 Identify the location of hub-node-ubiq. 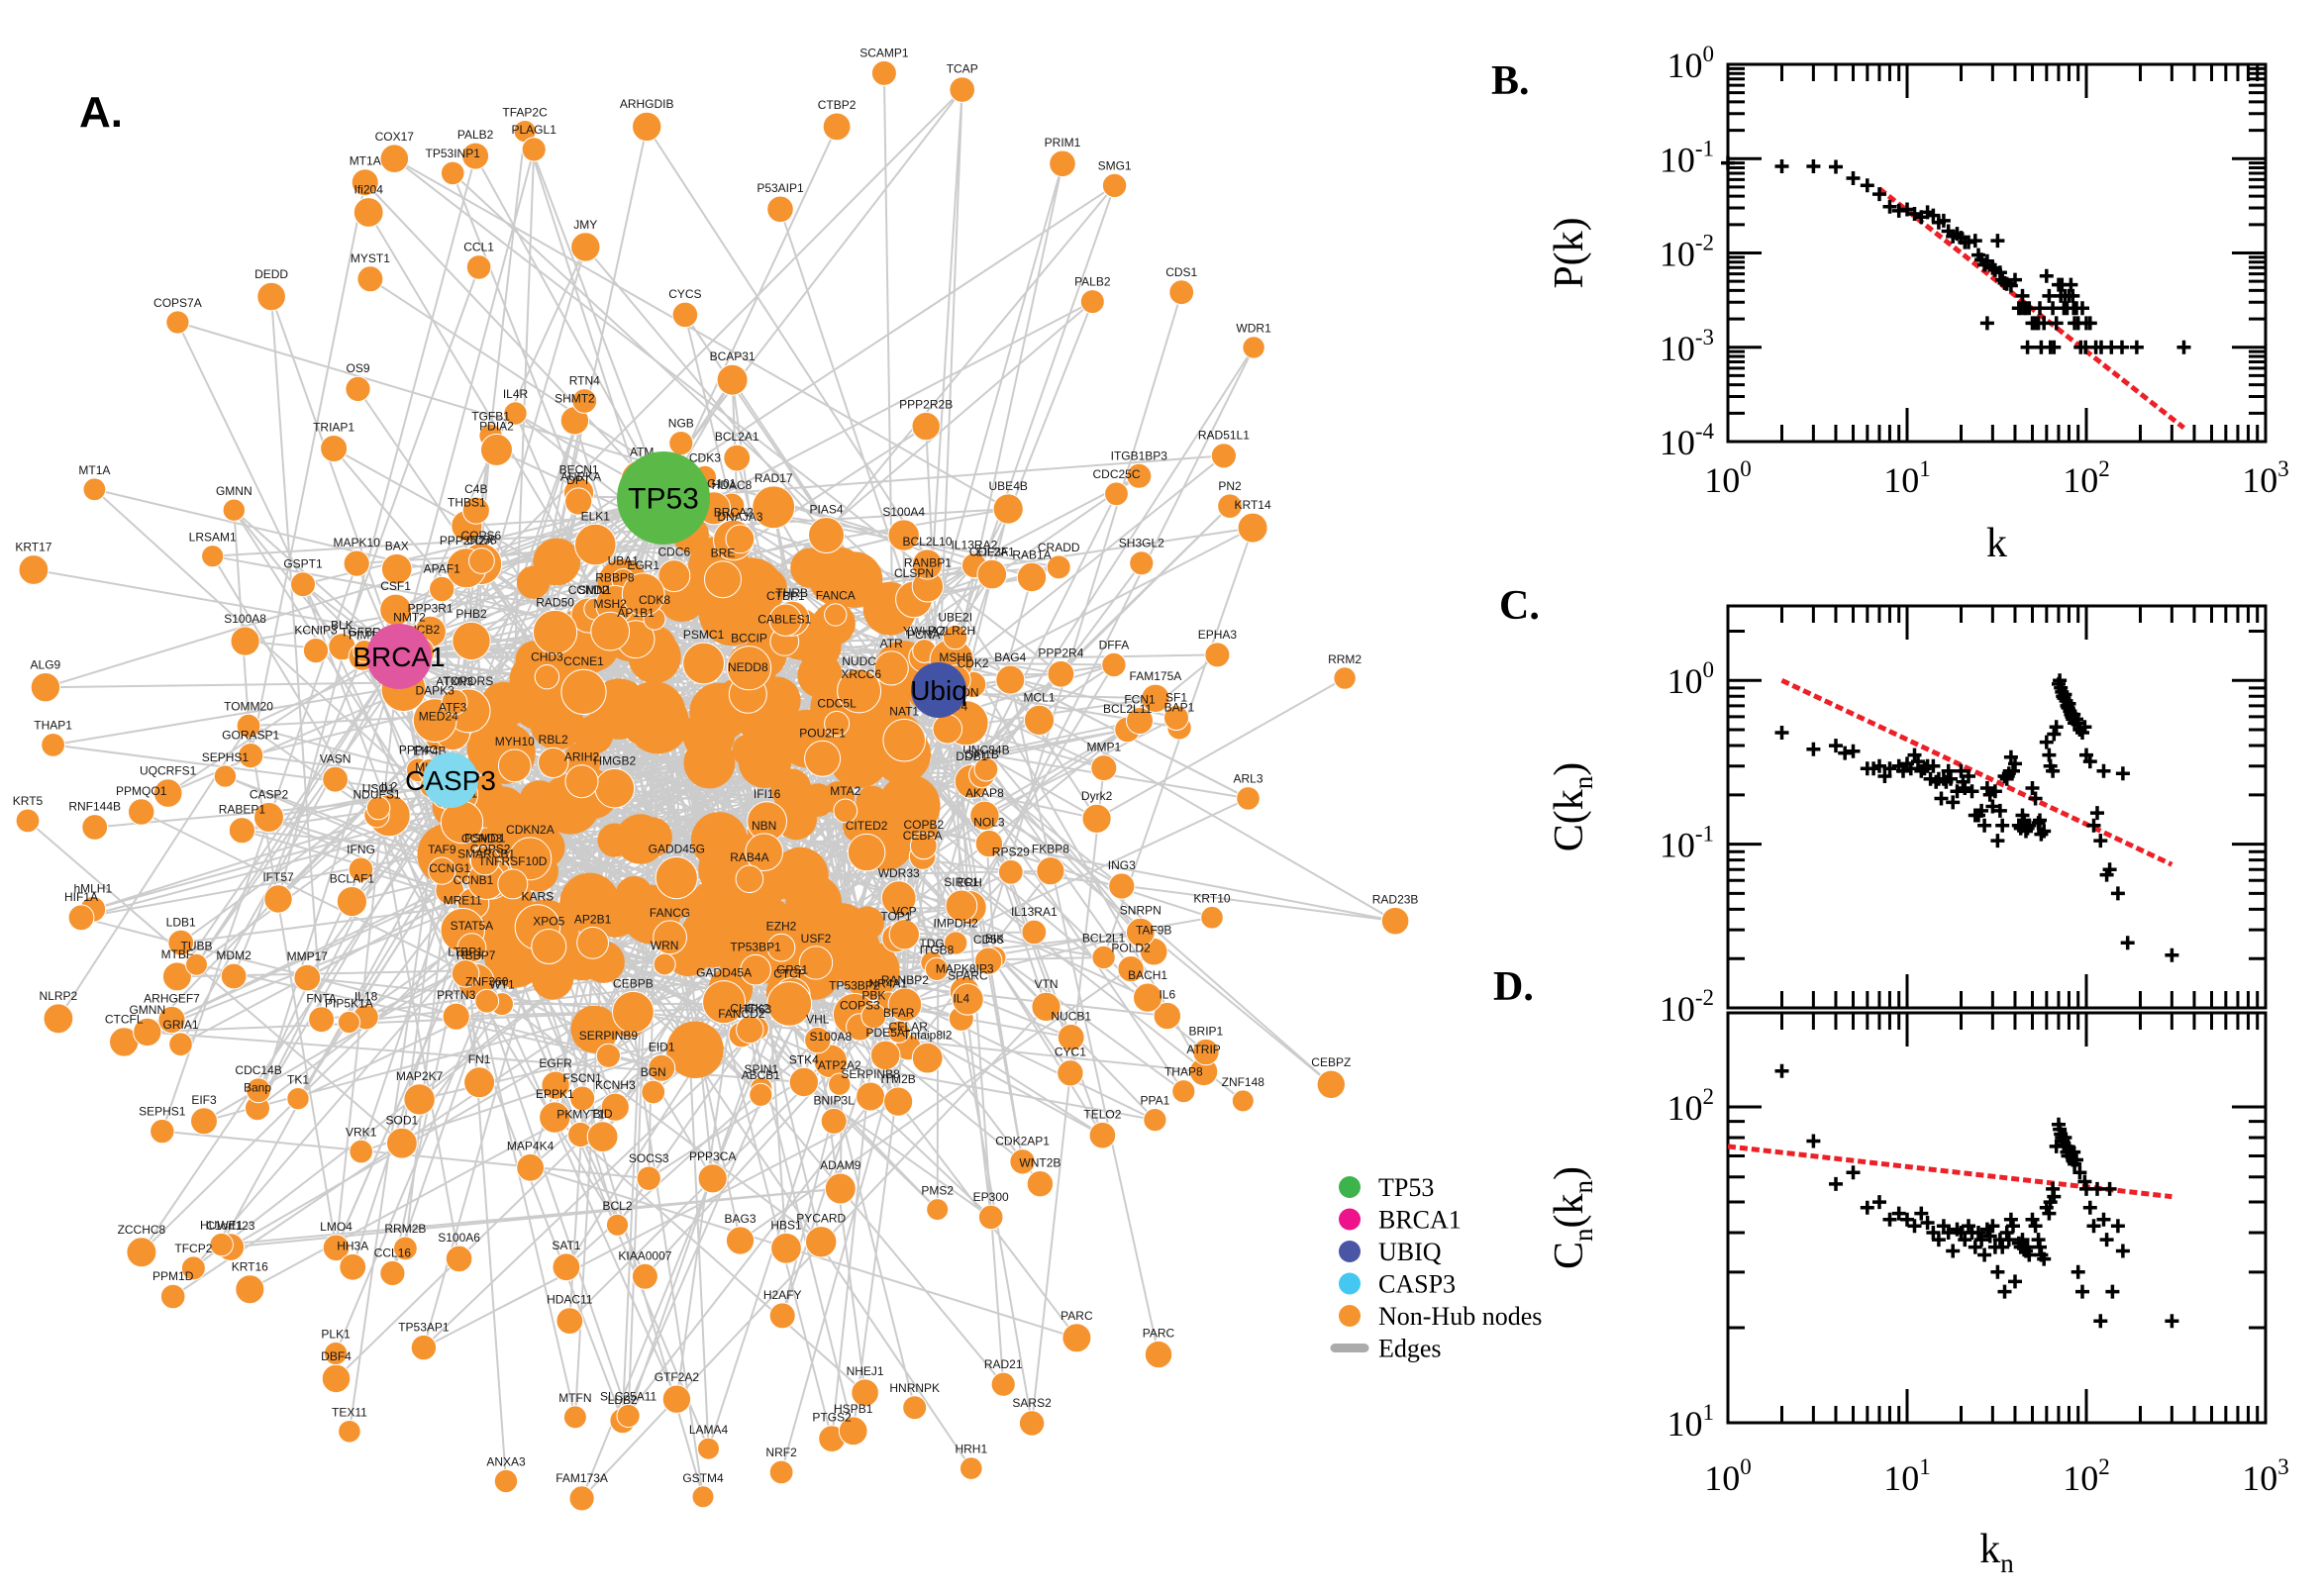
(938, 690).